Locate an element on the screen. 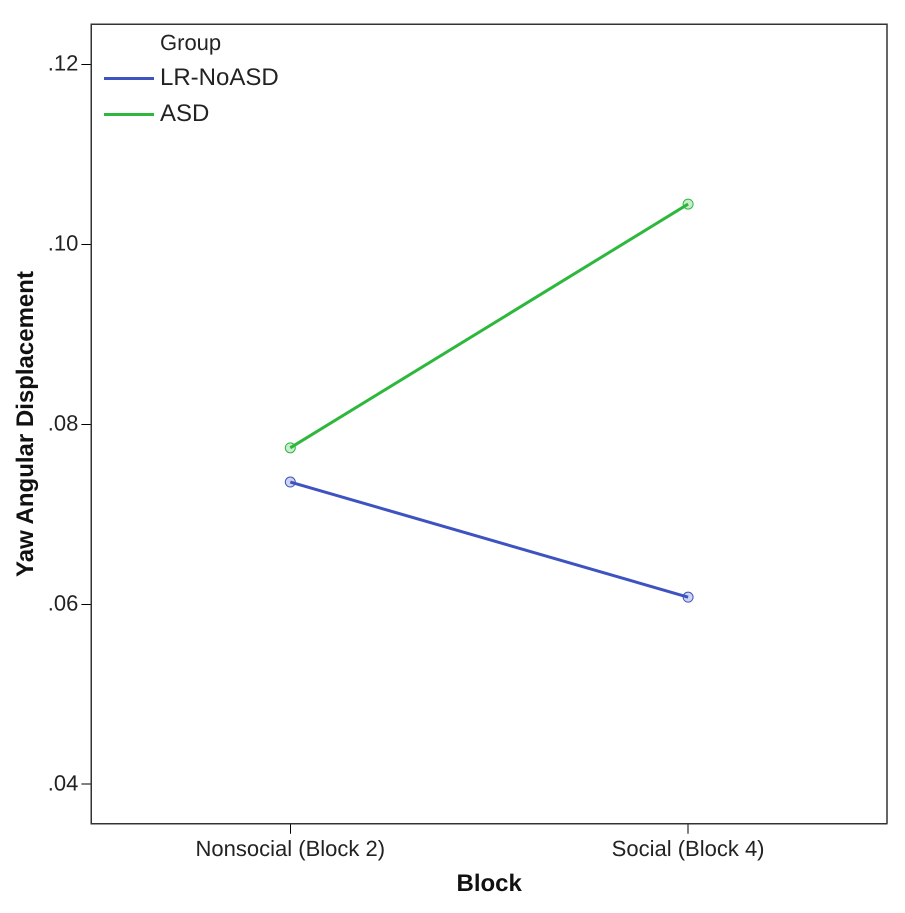  y-tick-label: .10 is located at coordinates (63, 243).